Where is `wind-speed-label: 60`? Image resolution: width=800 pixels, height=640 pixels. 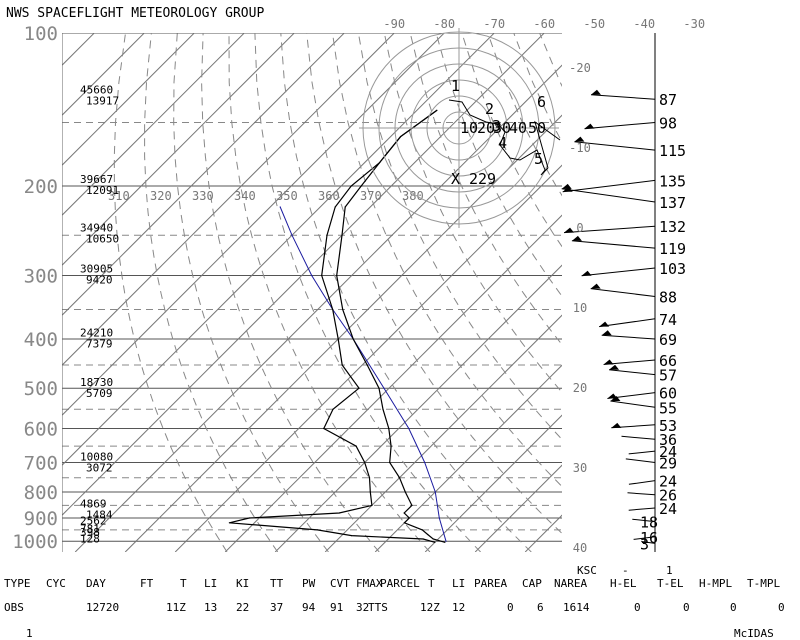
wind-speed-label: 60 is located at coordinates (668, 394).